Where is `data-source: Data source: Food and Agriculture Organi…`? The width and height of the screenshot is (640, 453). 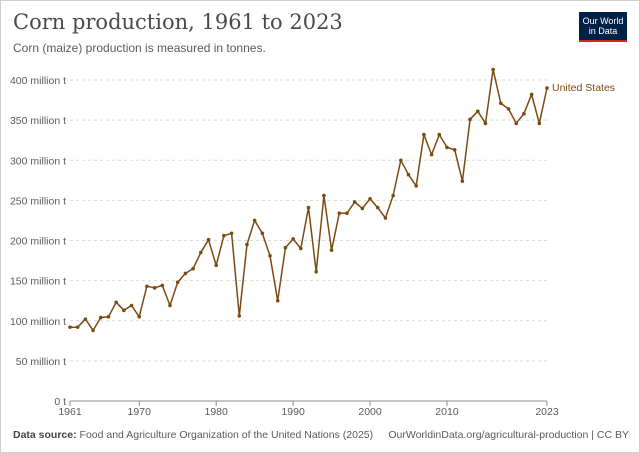
data-source: Data source: Food and Agriculture Organi… is located at coordinates (193, 435).